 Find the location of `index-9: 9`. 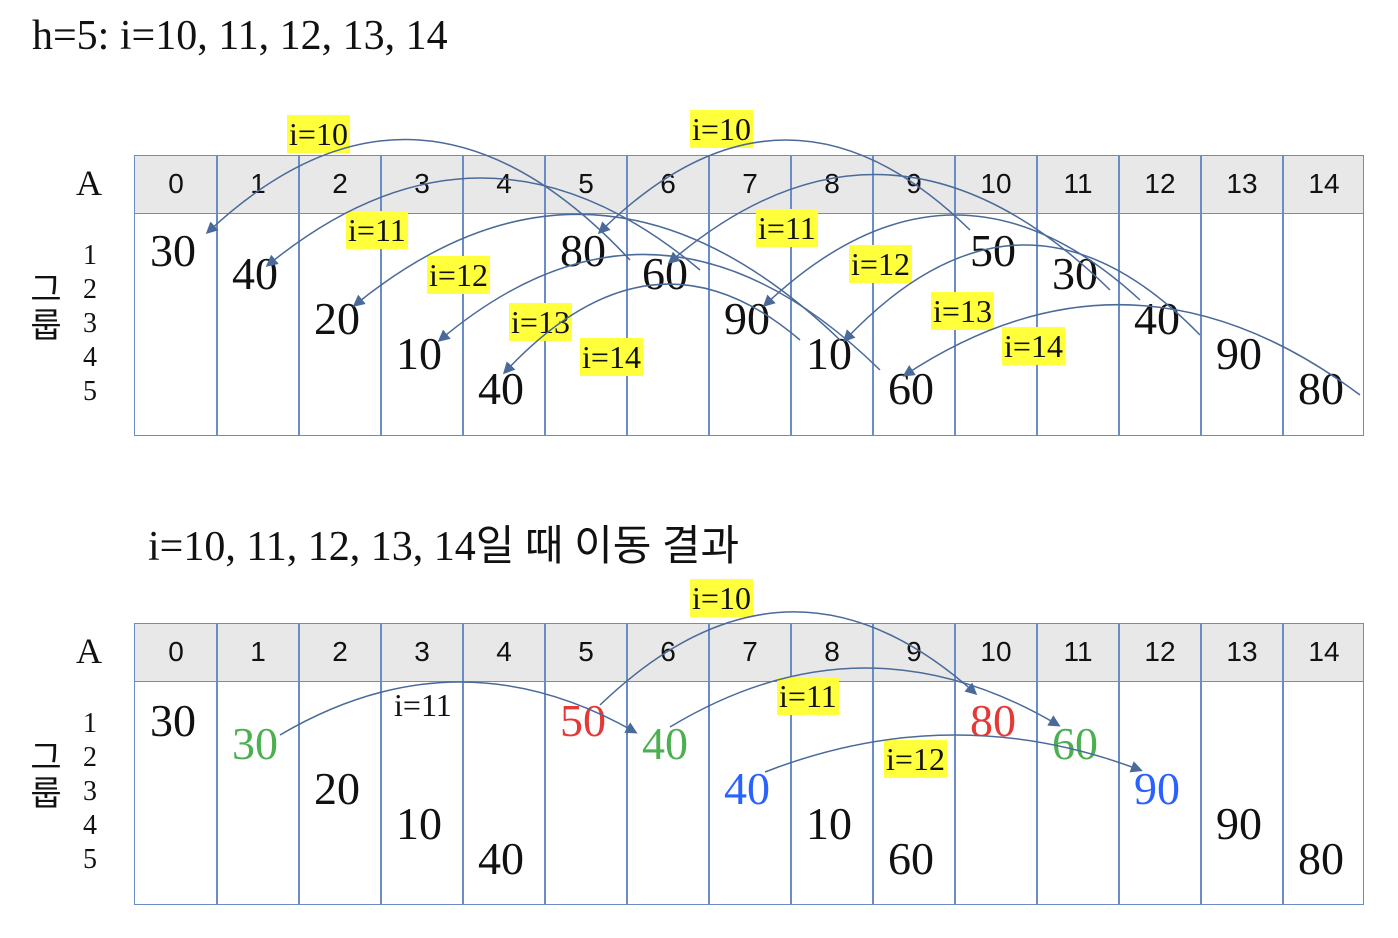

index-9: 9 is located at coordinates (914, 651).